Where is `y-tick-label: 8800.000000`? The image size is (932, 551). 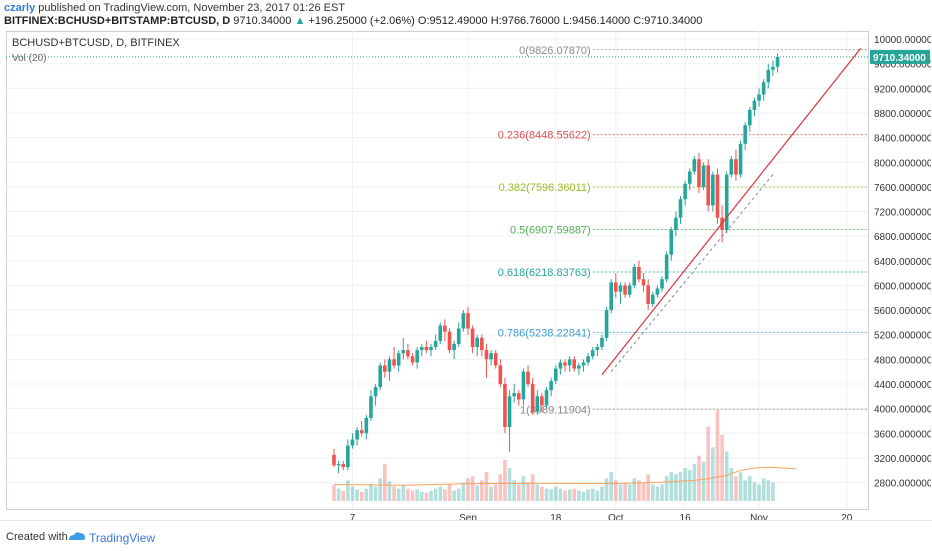
y-tick-label: 8800.000000 is located at coordinates (902, 114).